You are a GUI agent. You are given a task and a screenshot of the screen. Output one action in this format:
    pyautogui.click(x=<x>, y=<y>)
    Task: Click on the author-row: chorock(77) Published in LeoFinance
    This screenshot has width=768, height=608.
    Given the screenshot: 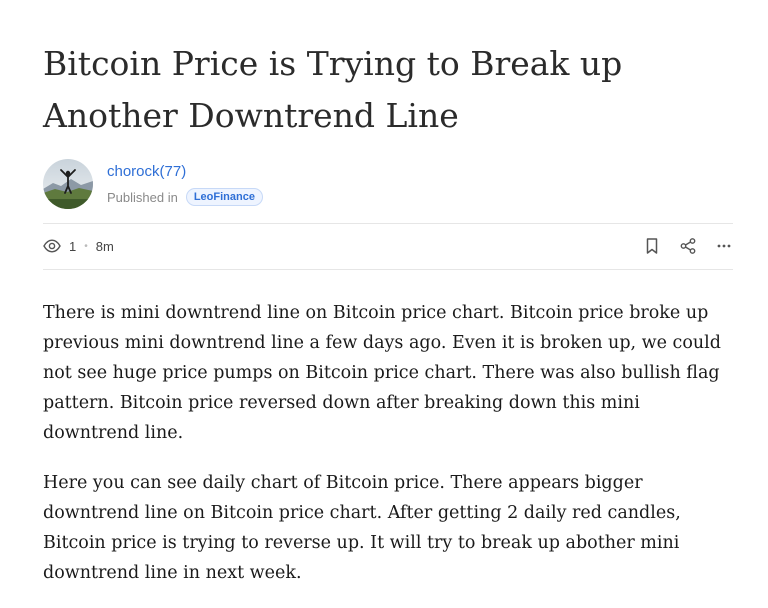 What is the action you would take?
    pyautogui.click(x=153, y=184)
    